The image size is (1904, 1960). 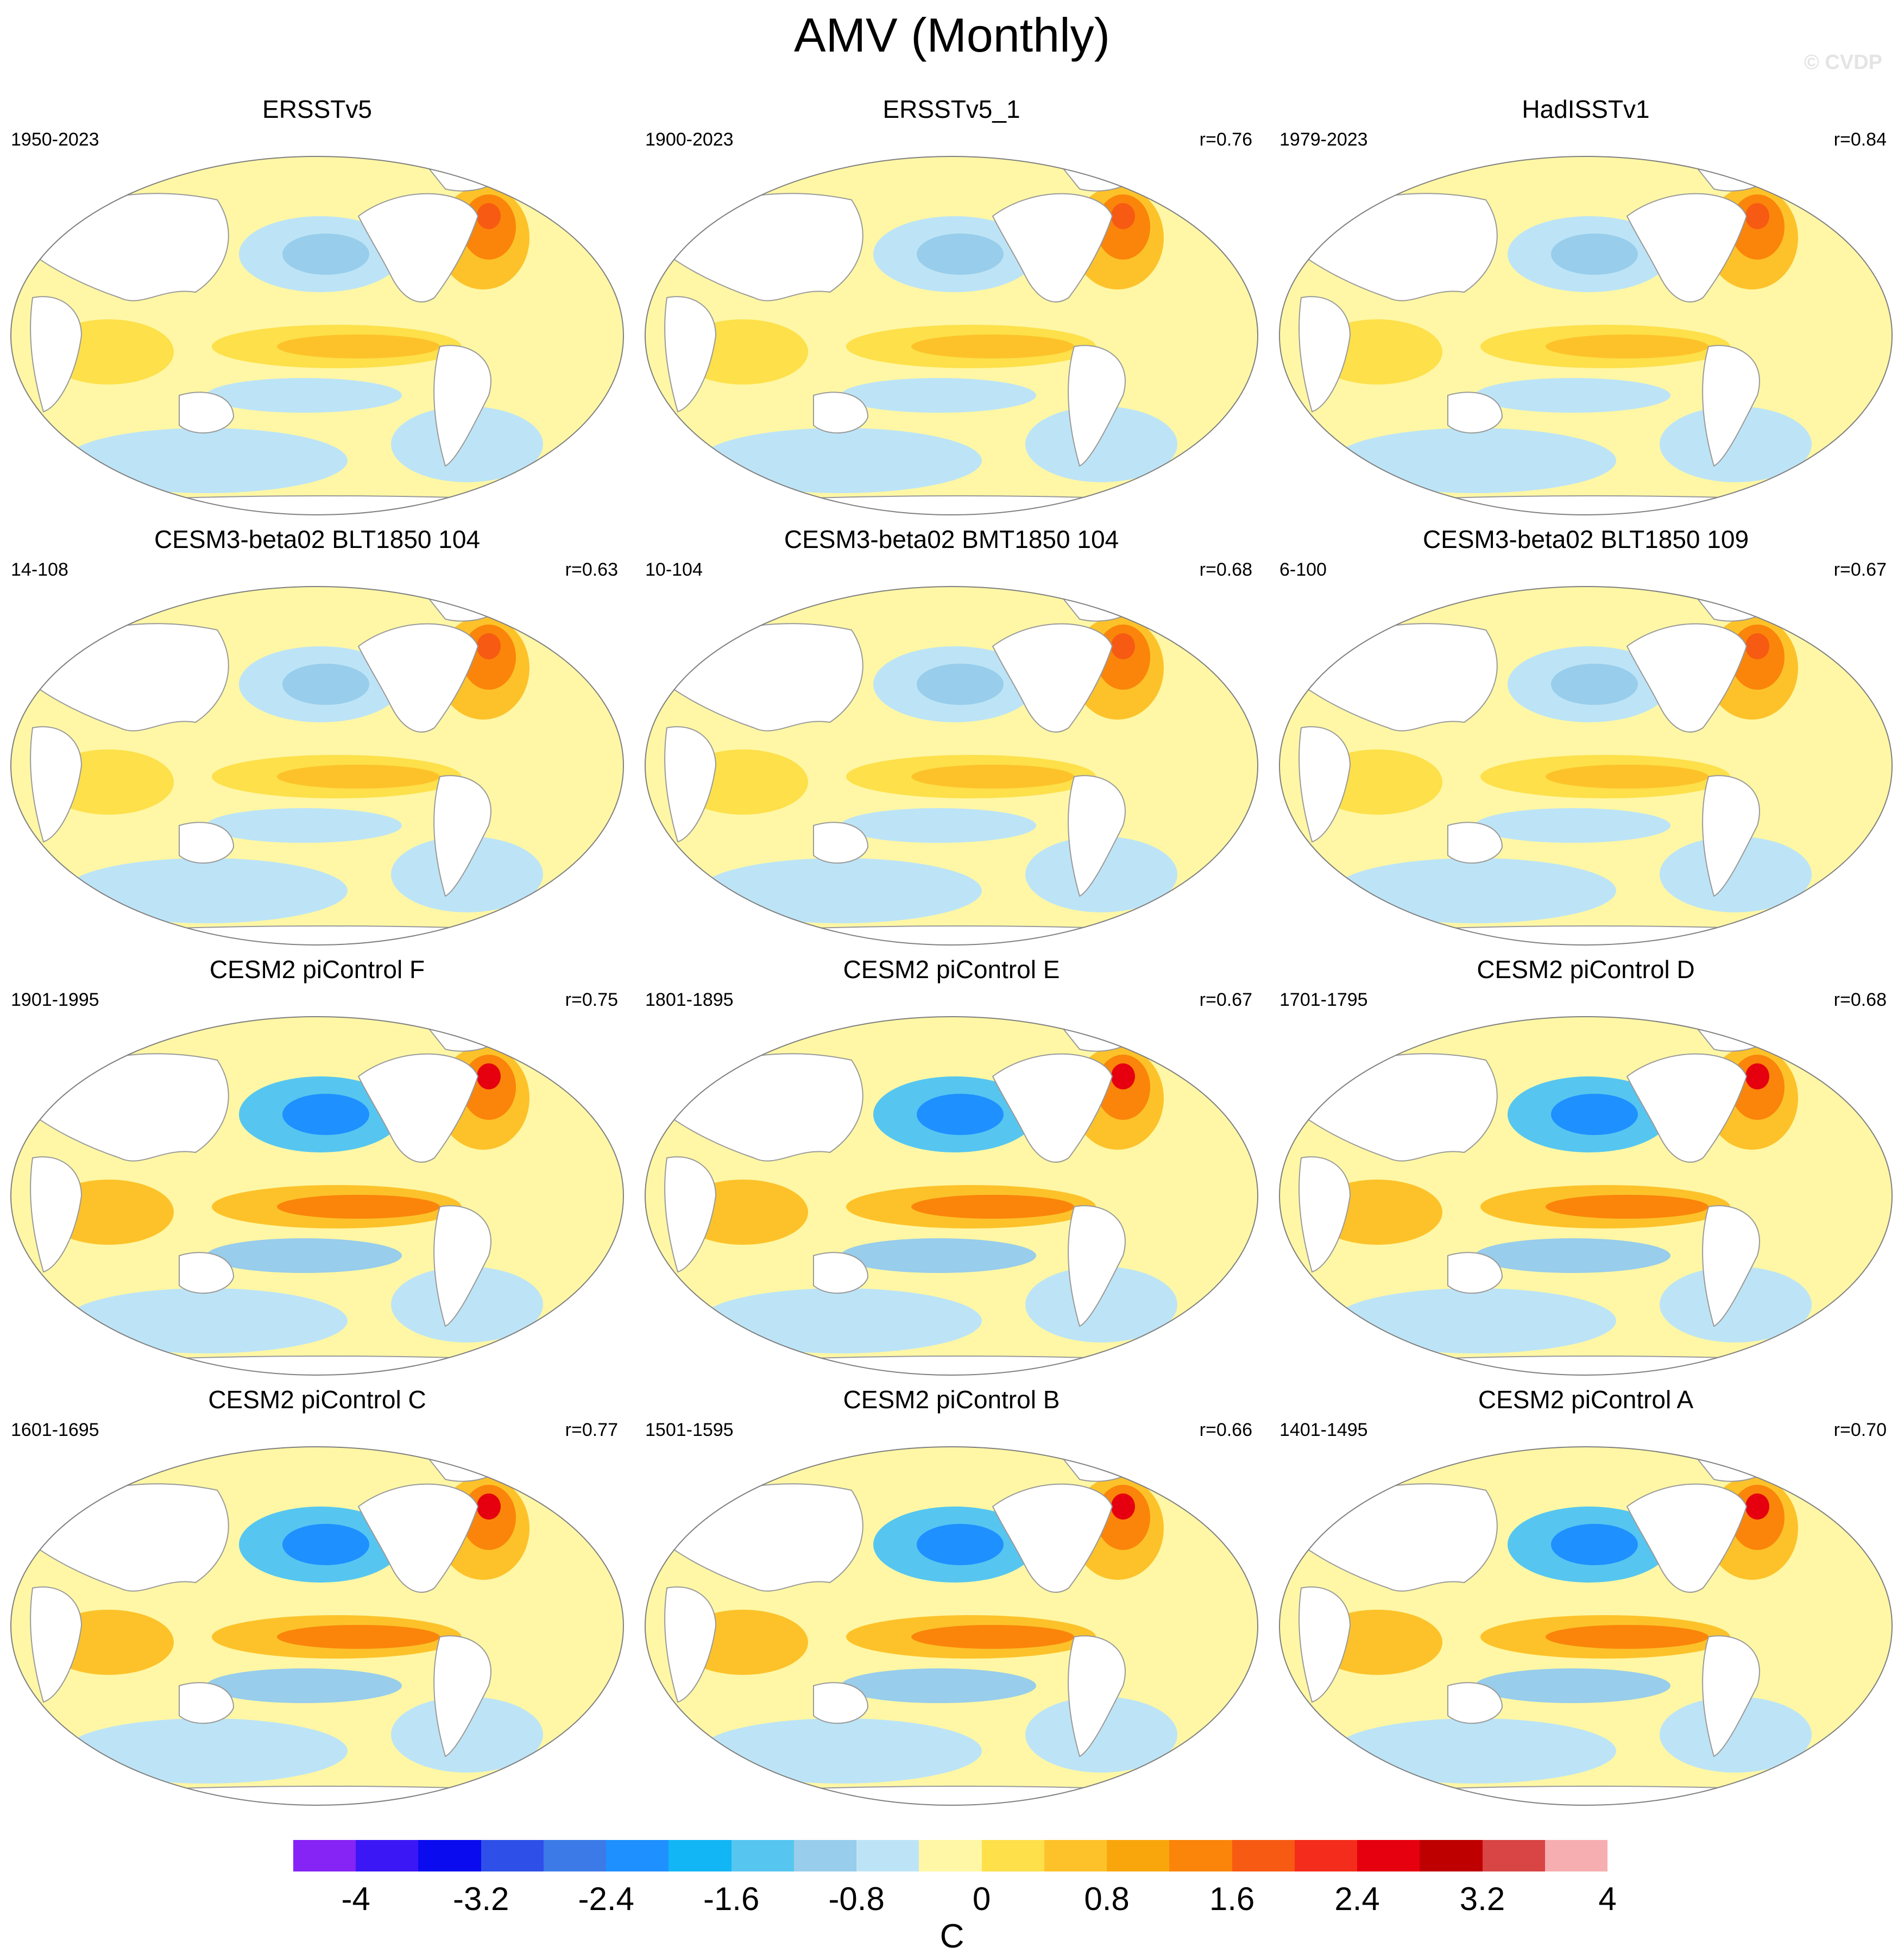 I want to click on map-panel: CESM3-beta02 BLT1850 104 14-108 r=0.63, so click(x=317, y=744).